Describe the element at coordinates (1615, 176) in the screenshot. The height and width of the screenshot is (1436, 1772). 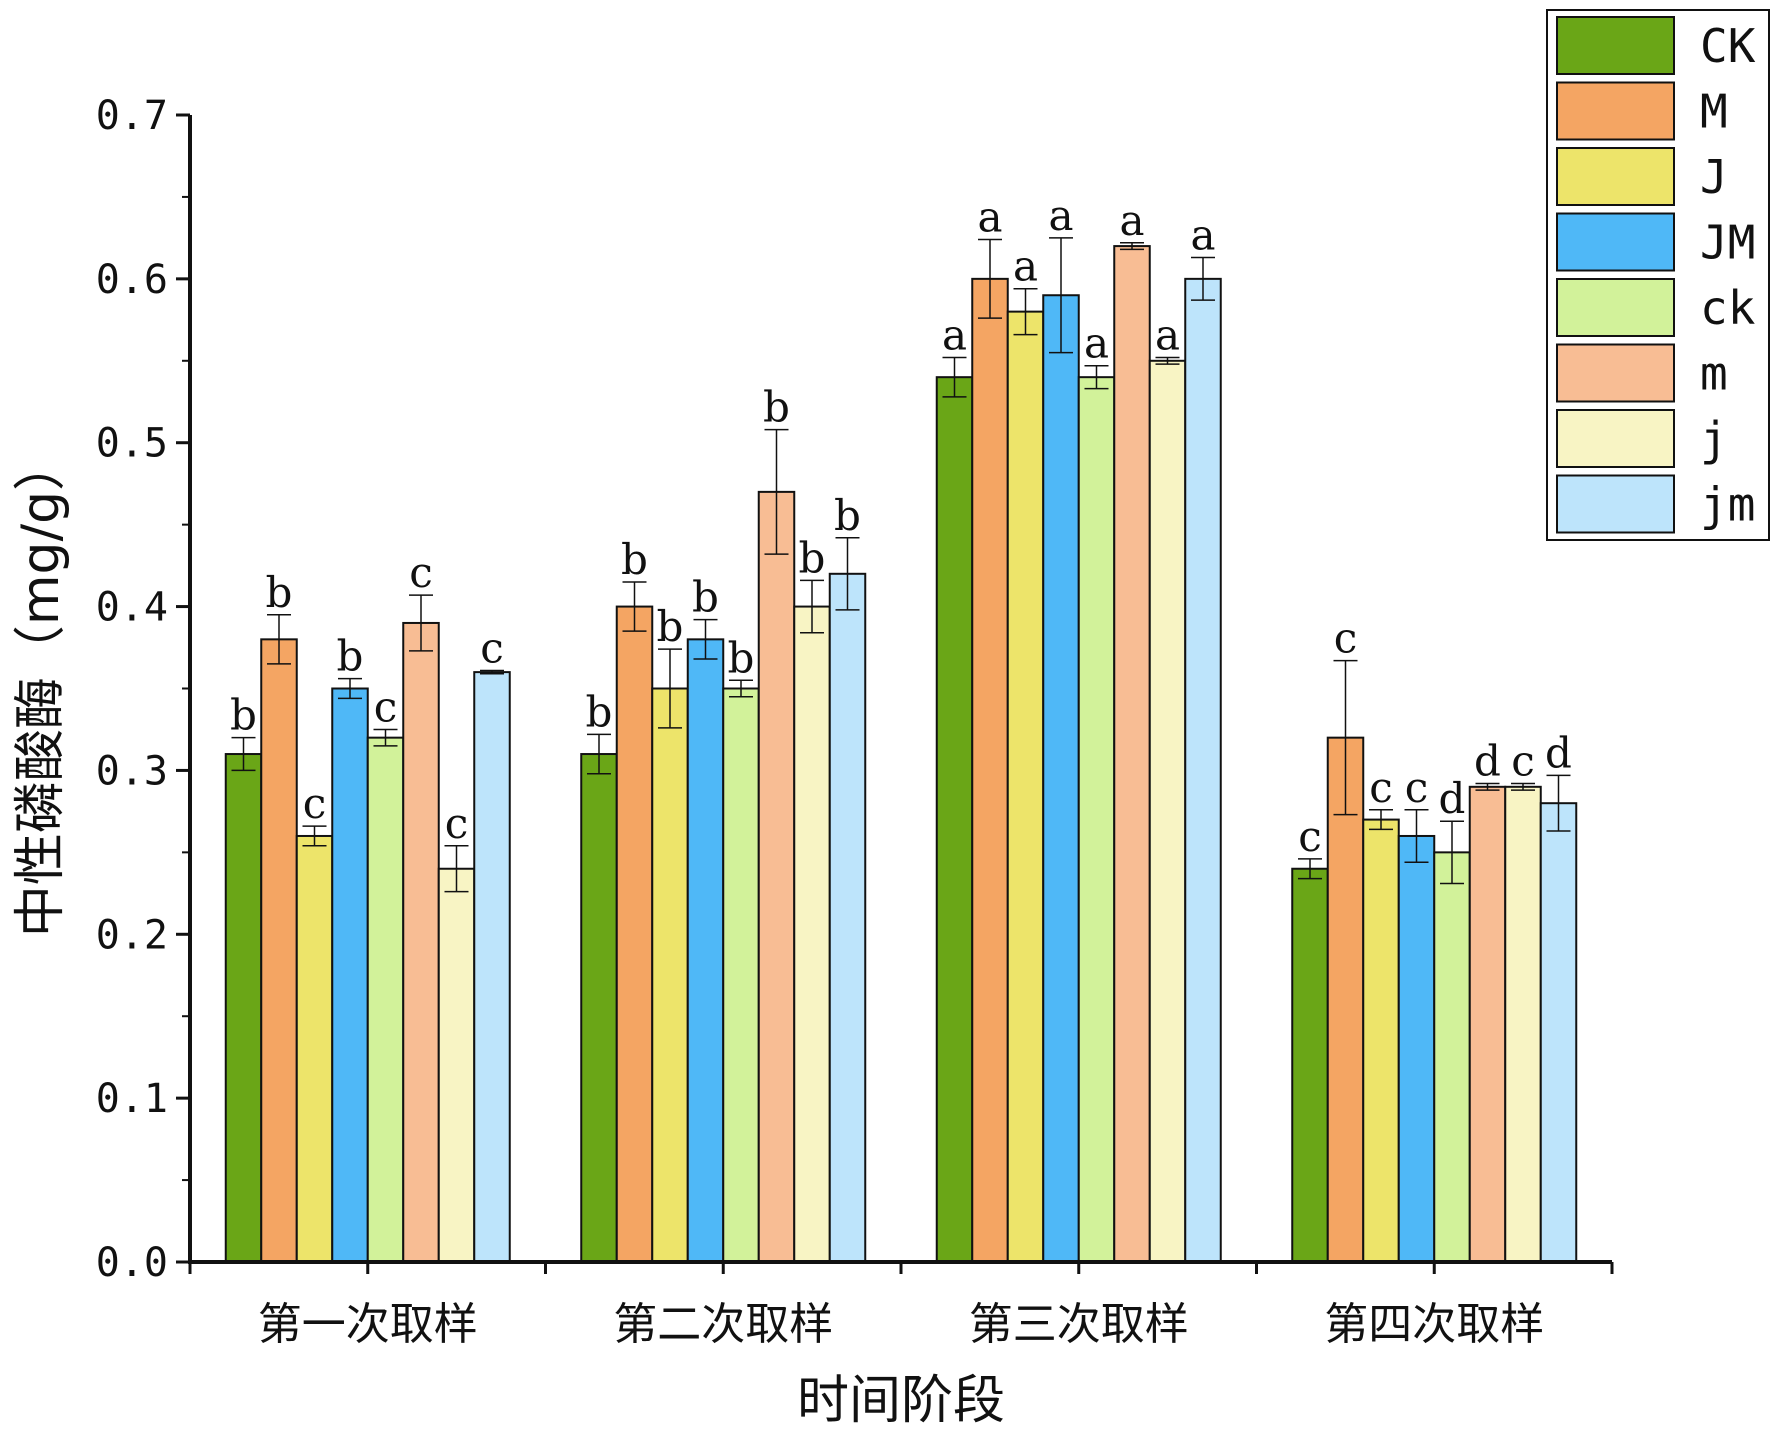
I see `legend-swatch-J` at that location.